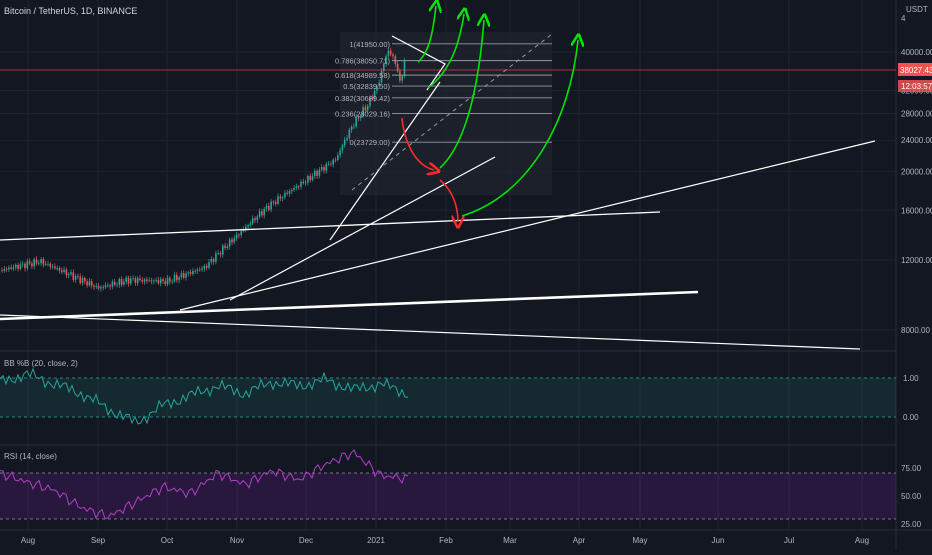 Image resolution: width=932 pixels, height=555 pixels. Describe the element at coordinates (349, 305) in the screenshot. I see `trend-line-lower-thick` at that location.